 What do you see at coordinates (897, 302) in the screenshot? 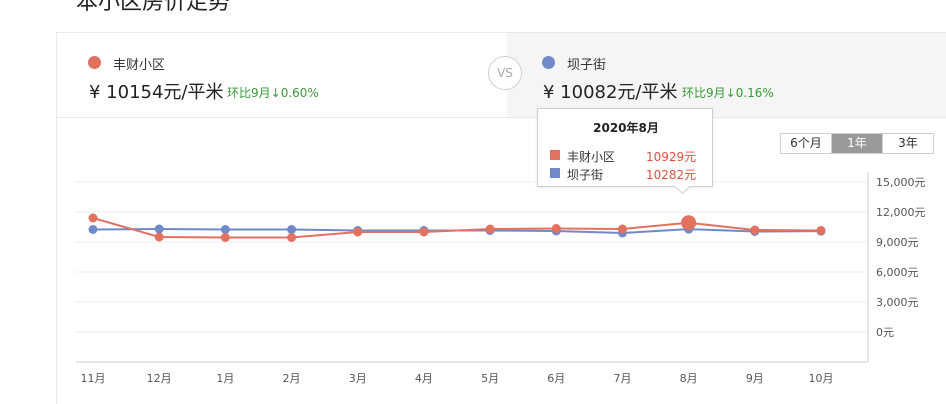
I see `y-tick-label: 3,000元` at bounding box center [897, 302].